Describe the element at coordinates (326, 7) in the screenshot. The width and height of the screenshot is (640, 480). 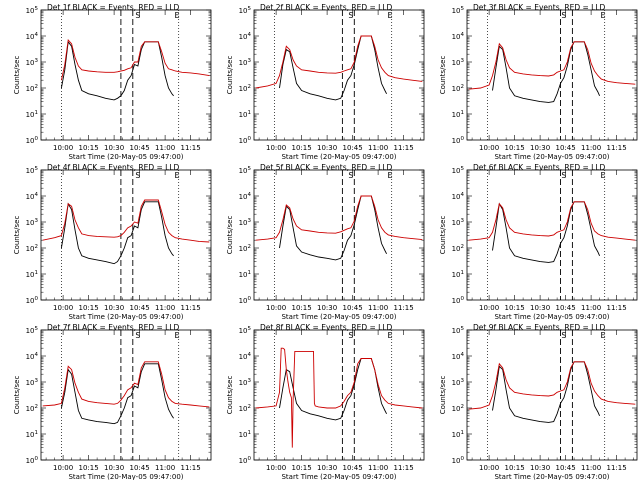
I see `panel-title: Det 2f BLACK = Events, RED = LLD` at that location.